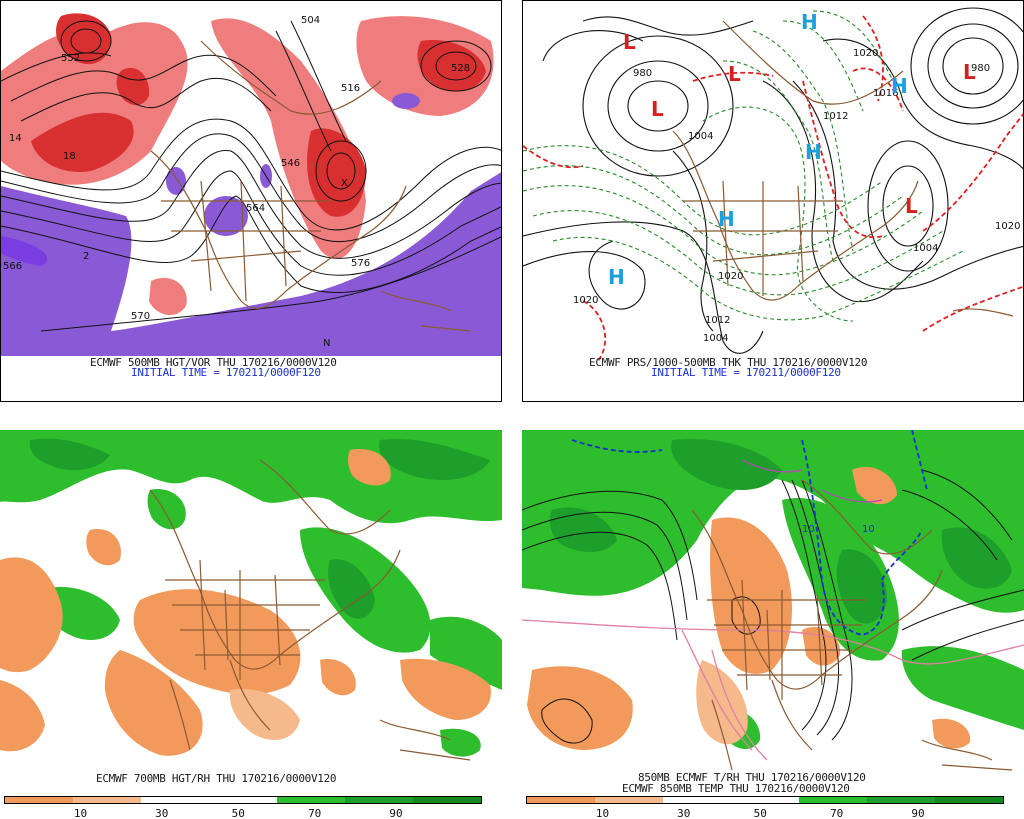 The image size is (1024, 819). I want to click on contour-label: 576, so click(360, 263).